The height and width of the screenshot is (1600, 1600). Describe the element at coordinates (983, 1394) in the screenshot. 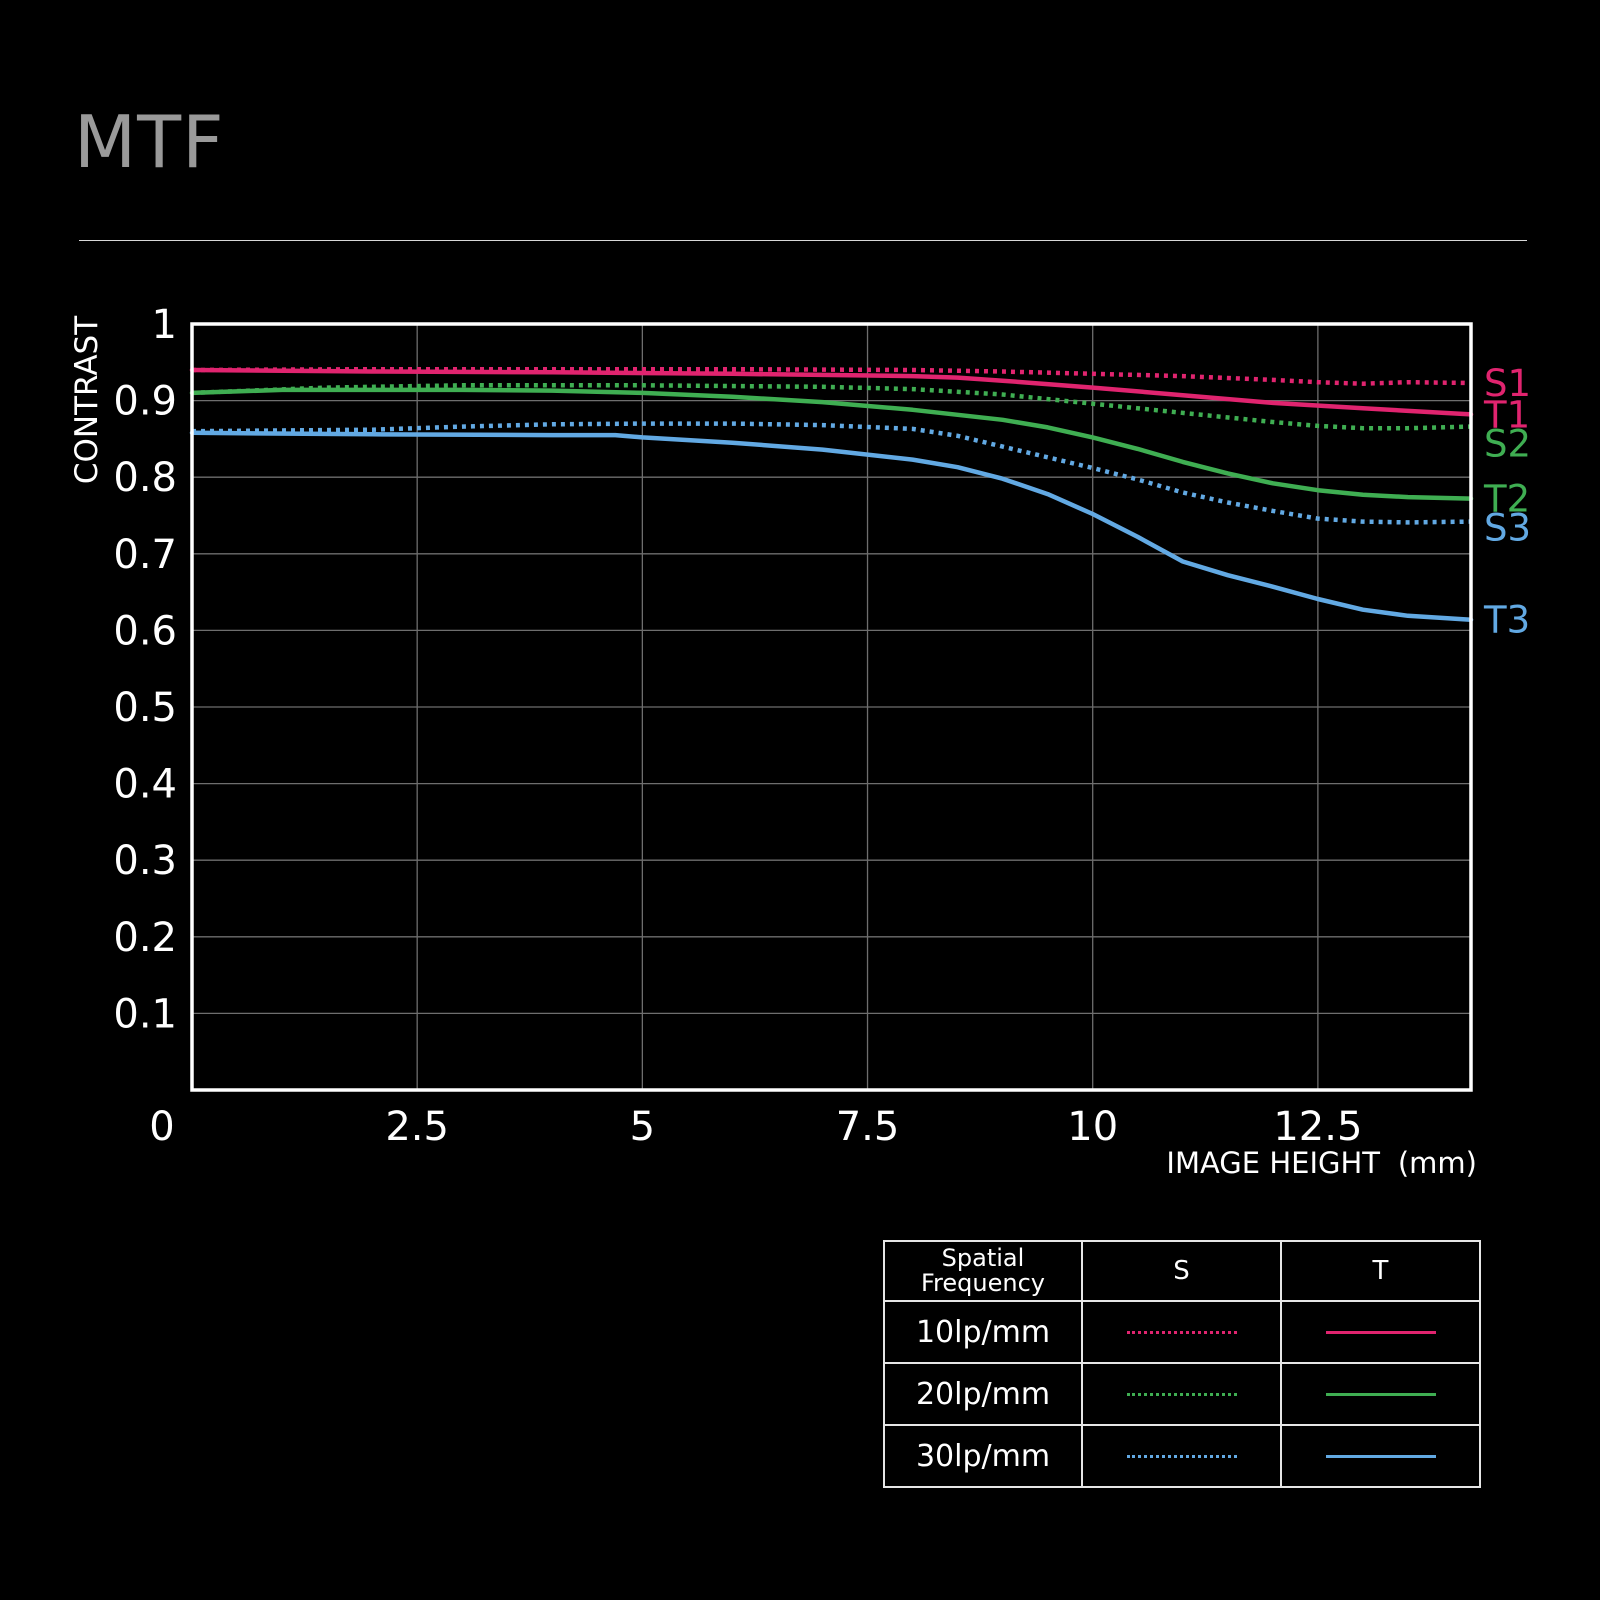

I see `legend-row-label: 20lp/mm` at that location.